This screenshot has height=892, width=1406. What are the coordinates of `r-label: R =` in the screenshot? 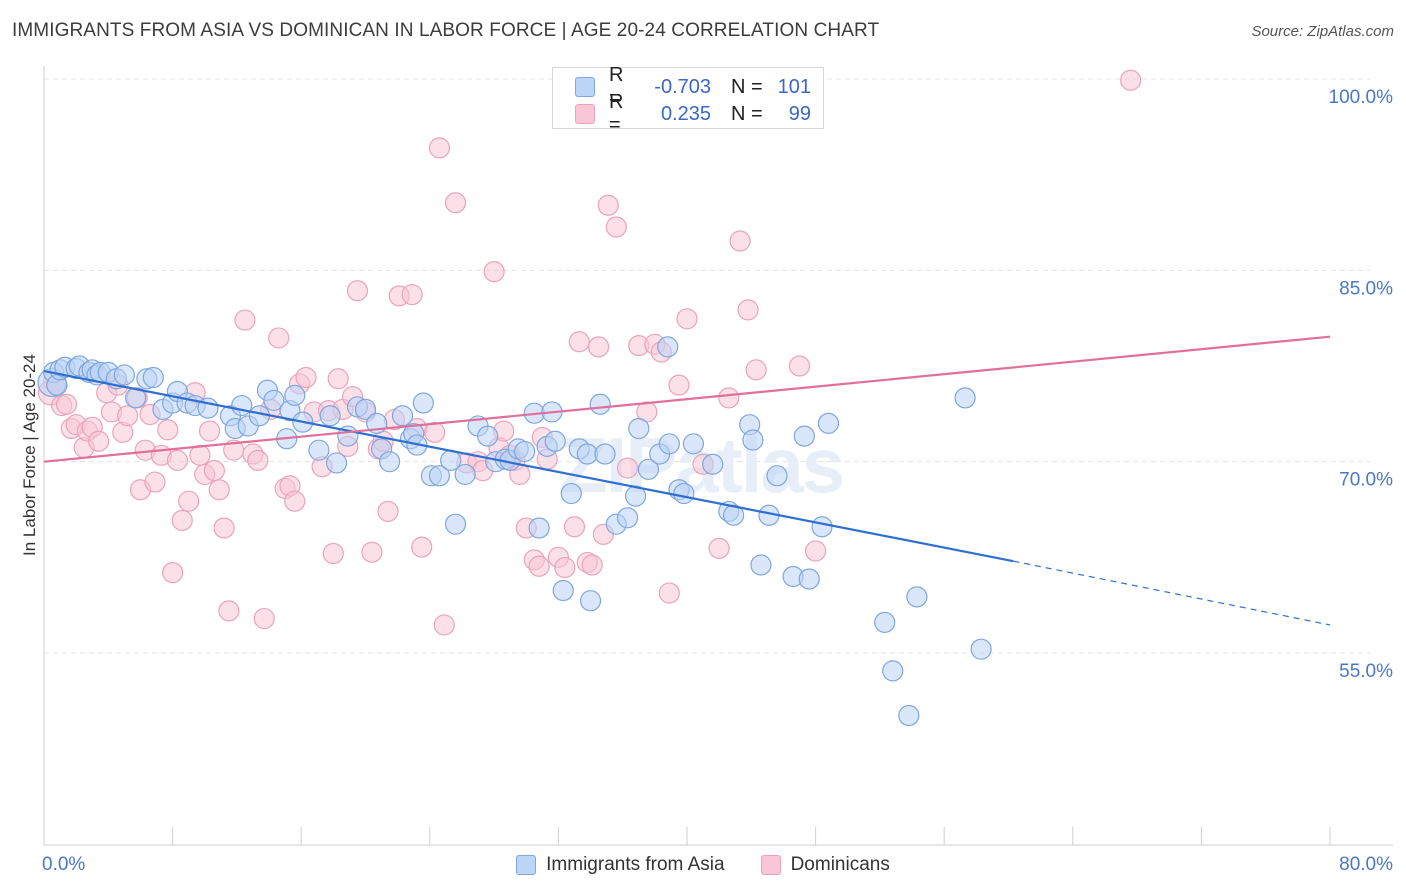 It's located at (616, 113).